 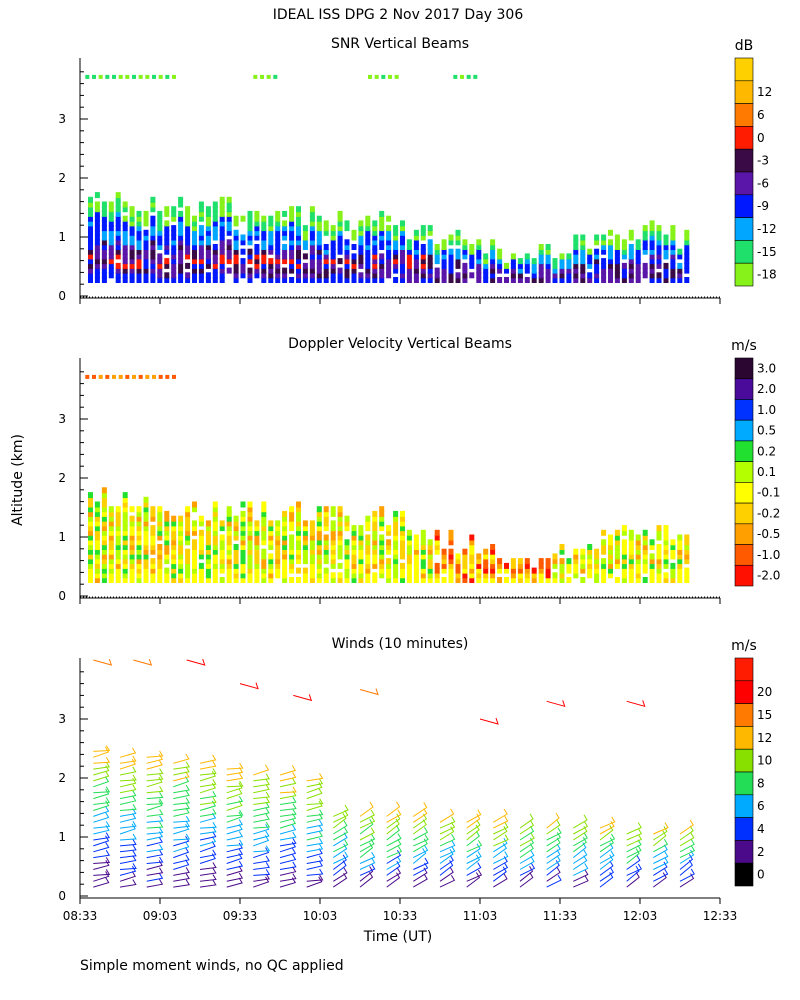 I want to click on colorbar-label: 0, so click(x=761, y=138).